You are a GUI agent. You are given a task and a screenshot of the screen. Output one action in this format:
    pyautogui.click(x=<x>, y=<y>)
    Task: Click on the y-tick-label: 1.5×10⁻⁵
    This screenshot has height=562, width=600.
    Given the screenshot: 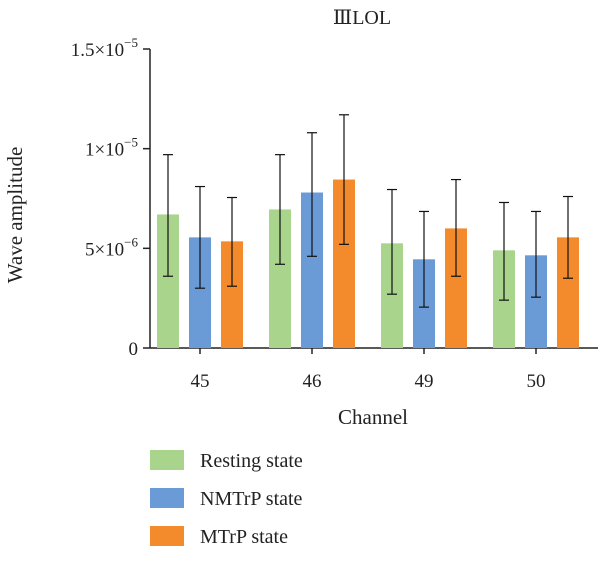 What is the action you would take?
    pyautogui.click(x=104, y=48)
    